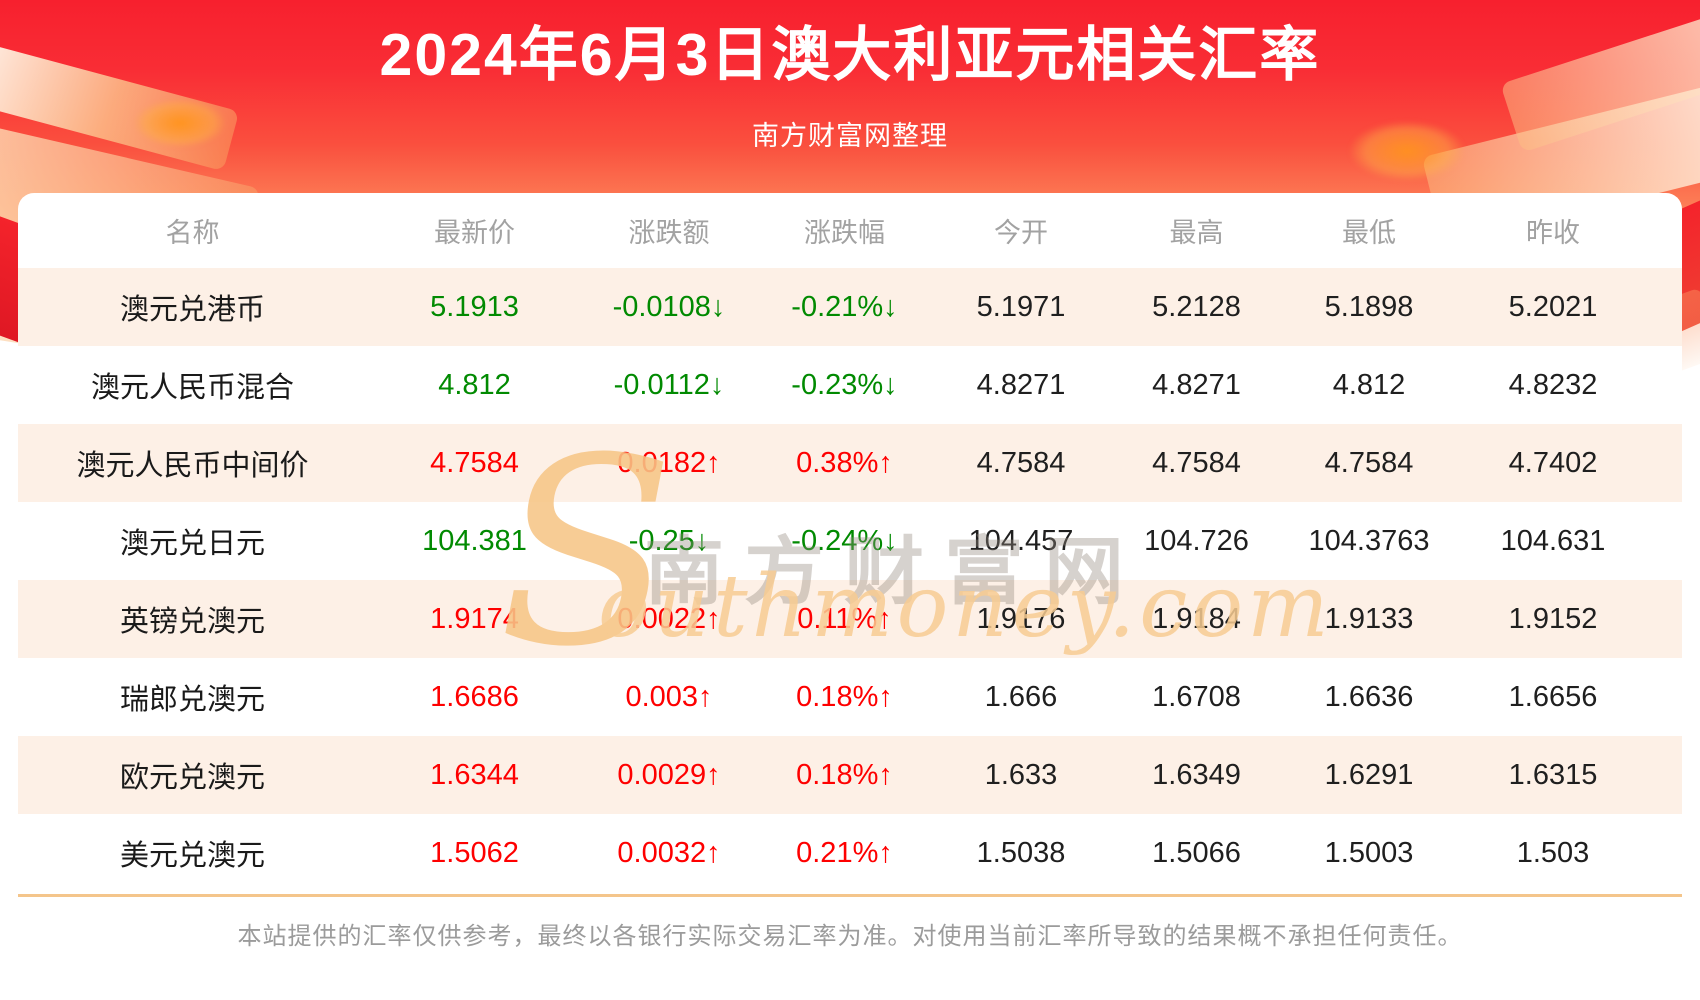 The height and width of the screenshot is (1000, 1700). What do you see at coordinates (1196, 233) in the screenshot?
I see `col-header-high: 最高` at bounding box center [1196, 233].